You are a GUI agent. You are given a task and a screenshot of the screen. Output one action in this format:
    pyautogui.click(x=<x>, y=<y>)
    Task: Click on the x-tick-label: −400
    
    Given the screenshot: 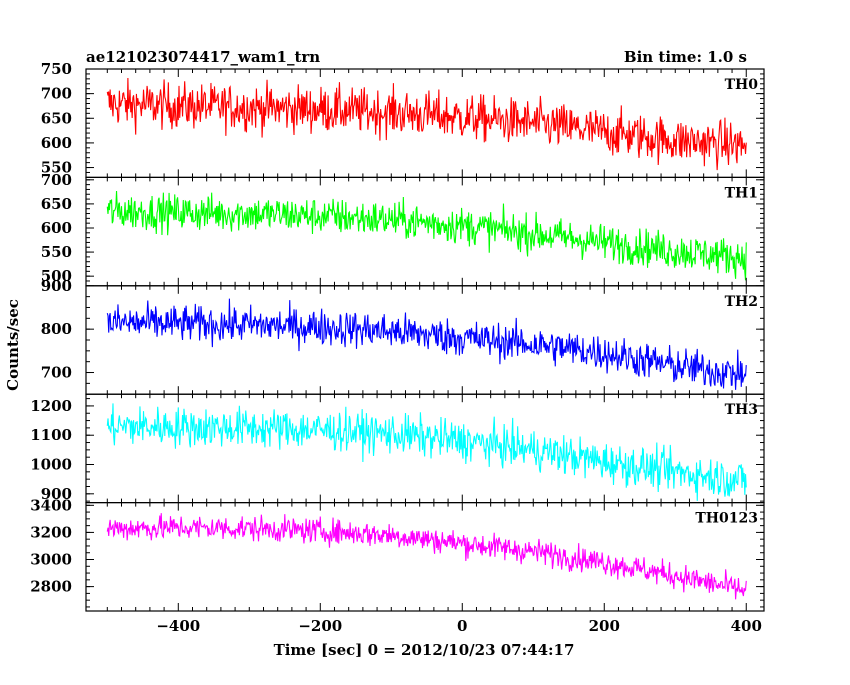 What is the action you would take?
    pyautogui.click(x=178, y=626)
    